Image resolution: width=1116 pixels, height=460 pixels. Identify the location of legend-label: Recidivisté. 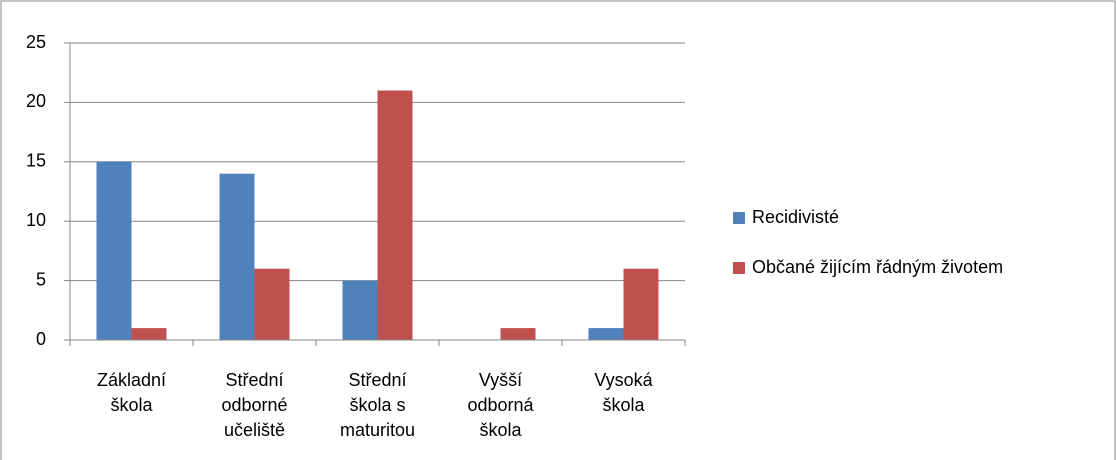
(795, 217).